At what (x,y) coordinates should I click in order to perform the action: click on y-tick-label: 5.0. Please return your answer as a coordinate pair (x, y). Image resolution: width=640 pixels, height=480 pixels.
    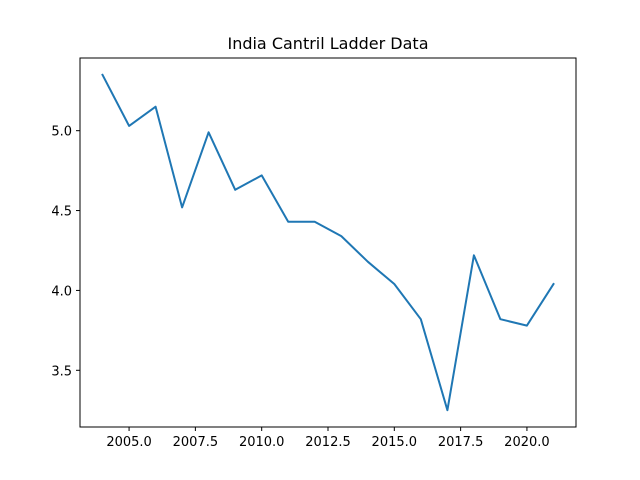
    Looking at the image, I should click on (61, 132).